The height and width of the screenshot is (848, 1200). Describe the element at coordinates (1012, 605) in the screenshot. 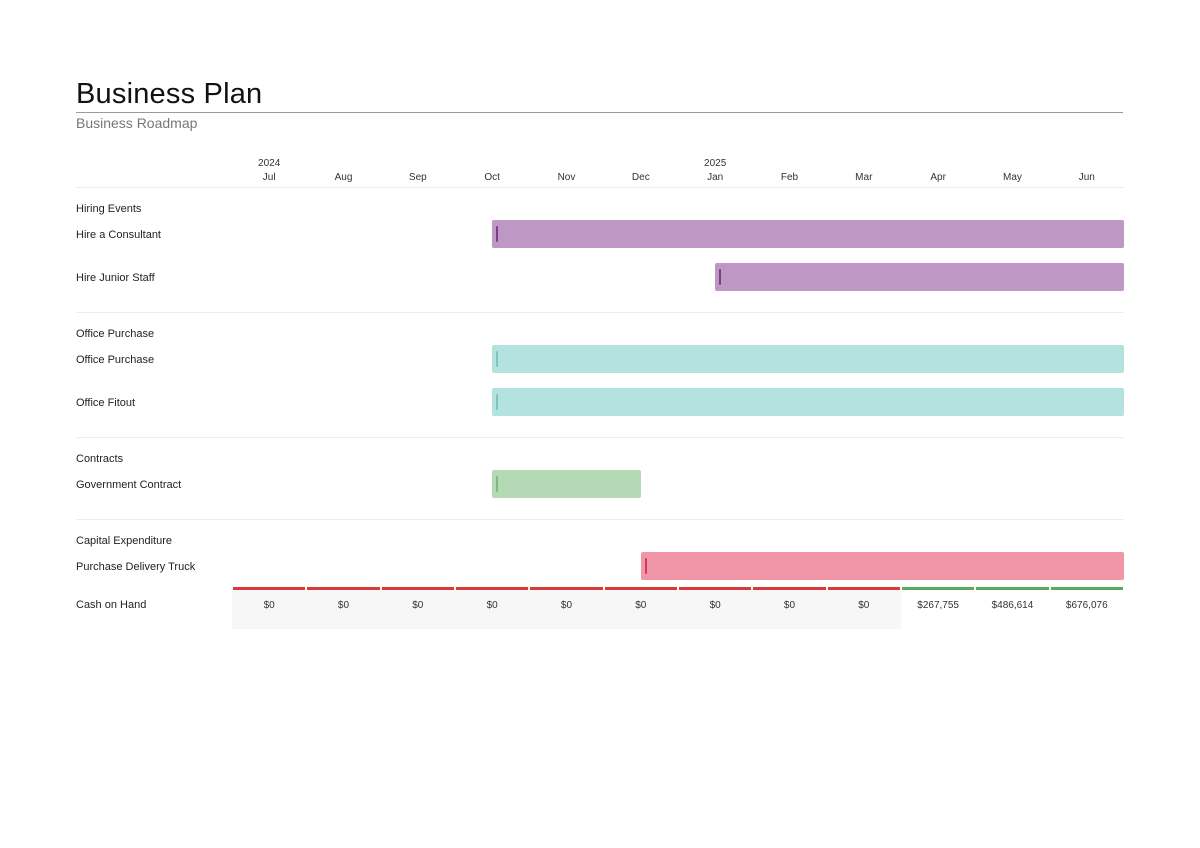

I see `cash-value: $486,614` at that location.